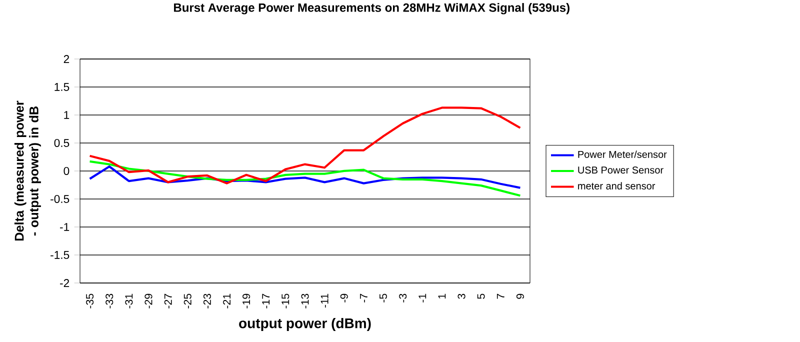 Image resolution: width=800 pixels, height=342 pixels. What do you see at coordinates (305, 301) in the screenshot?
I see `x-tick-label: -13` at bounding box center [305, 301].